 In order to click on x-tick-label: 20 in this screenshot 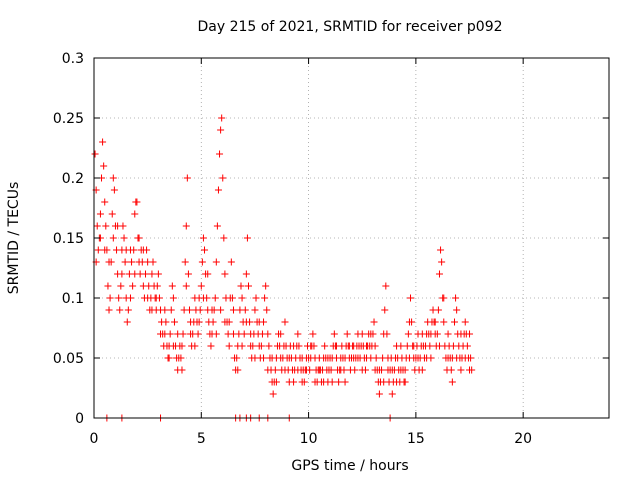, I will do `click(523, 439)`.